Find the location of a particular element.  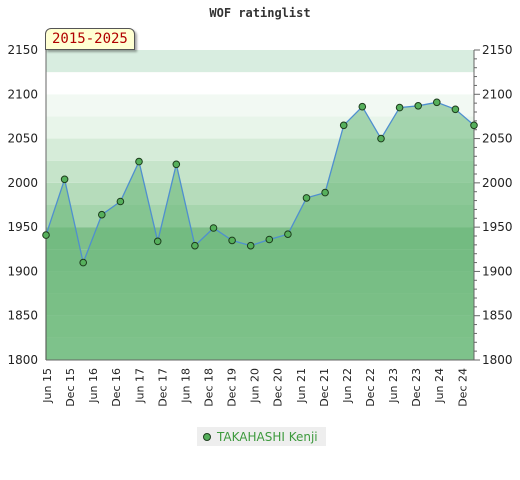

legend-label: TAKAHASHI Kenji is located at coordinates (267, 436).